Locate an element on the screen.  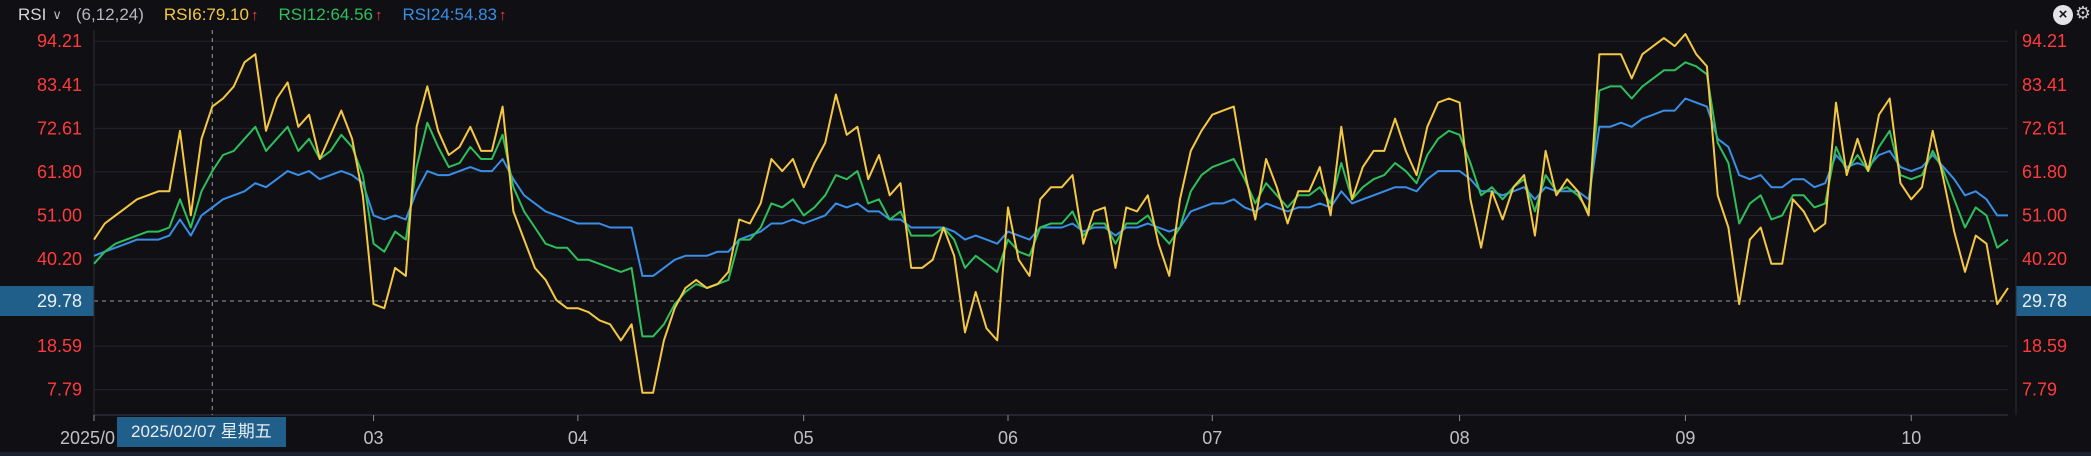
y-tick-label-left: 40.20 is located at coordinates (59, 259).